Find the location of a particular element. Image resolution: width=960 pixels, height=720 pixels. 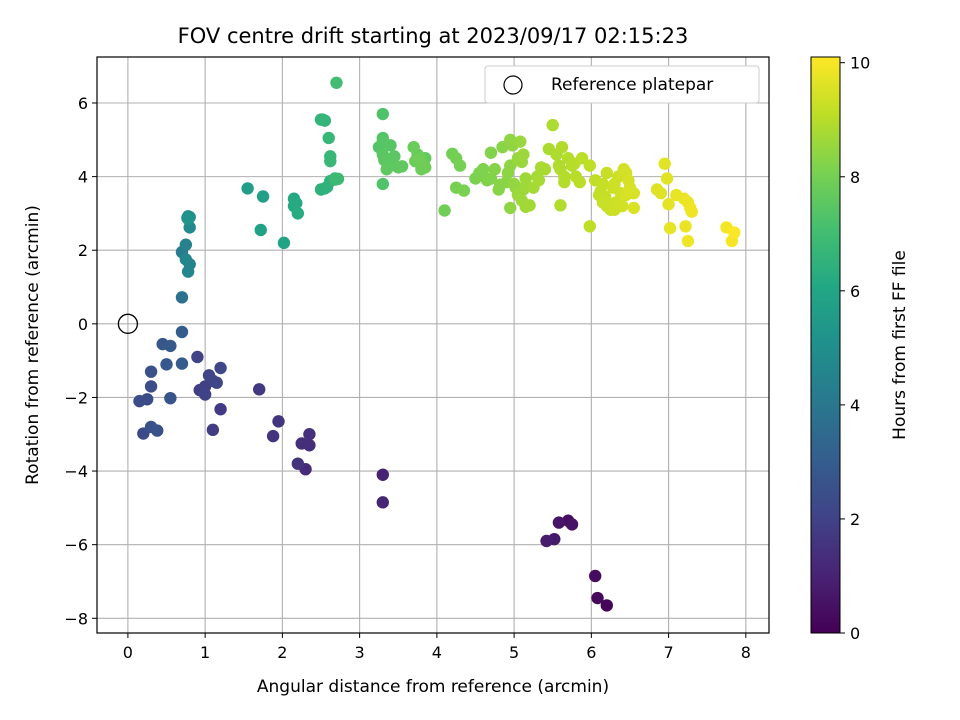

colorbar: 0 2 4 6 8 10 Hours from first FF file is located at coordinates (860, 348).